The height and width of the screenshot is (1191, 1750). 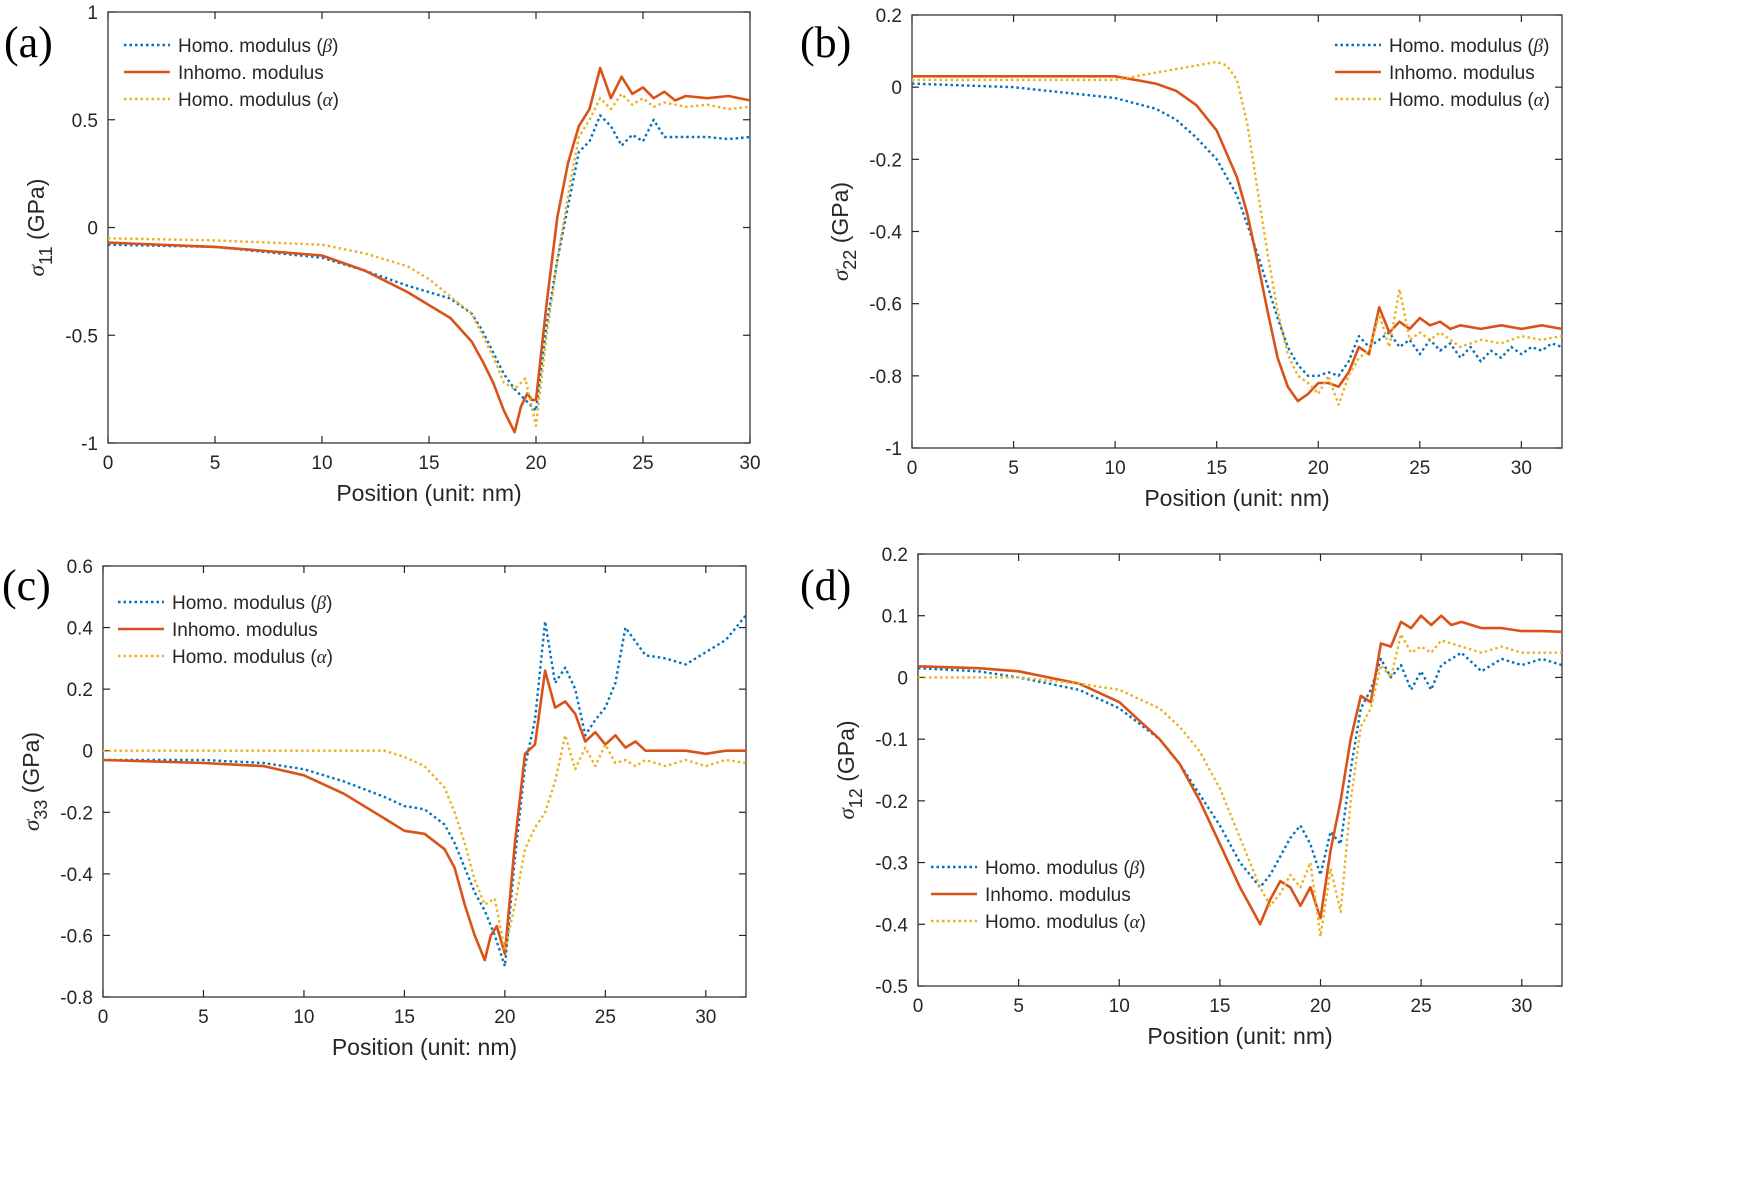 I want to click on svg-text: σ22 (GPa), so click(x=843, y=231).